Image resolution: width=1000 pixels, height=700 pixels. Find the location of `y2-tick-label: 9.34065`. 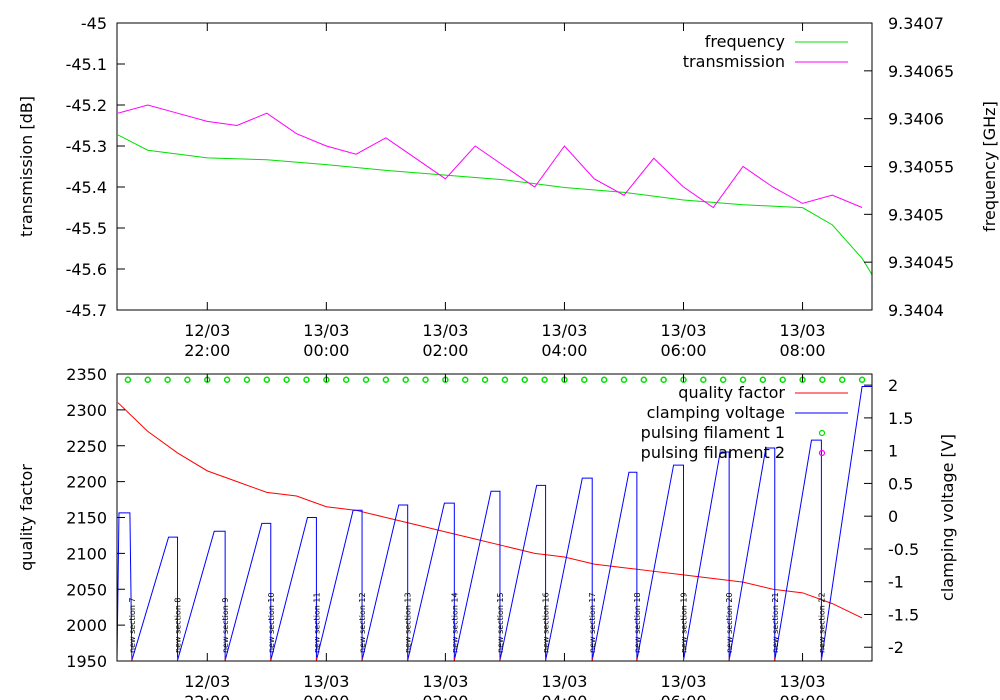

y2-tick-label: 9.34065 is located at coordinates (921, 71).